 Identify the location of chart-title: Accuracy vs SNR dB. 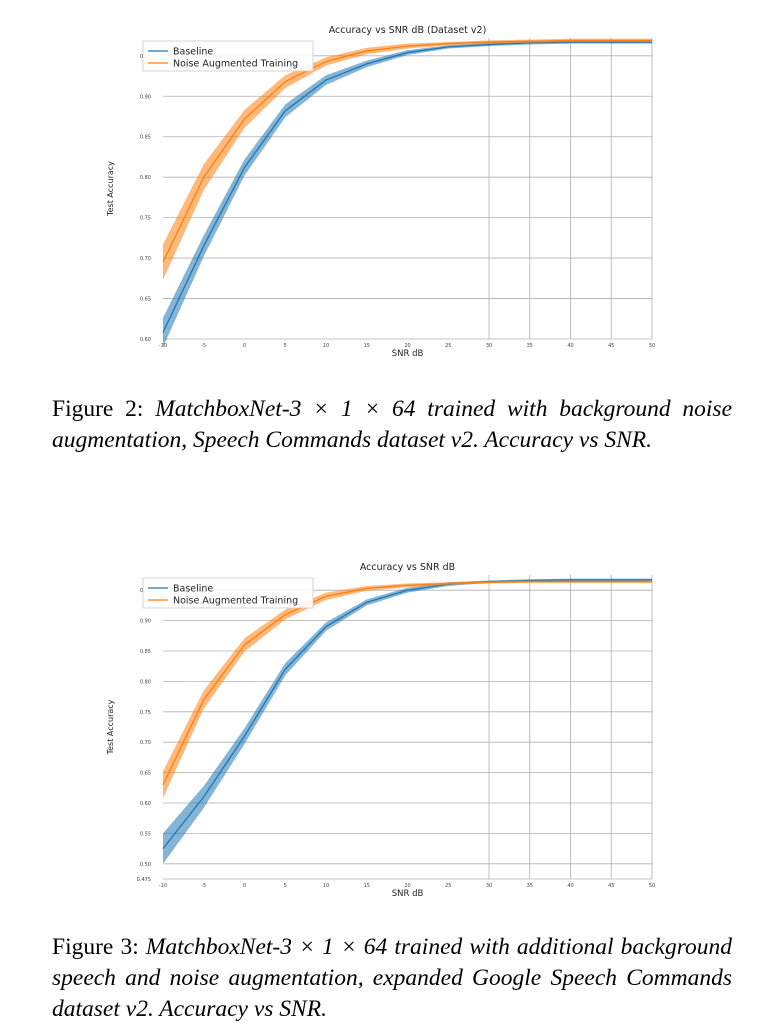
(407, 567).